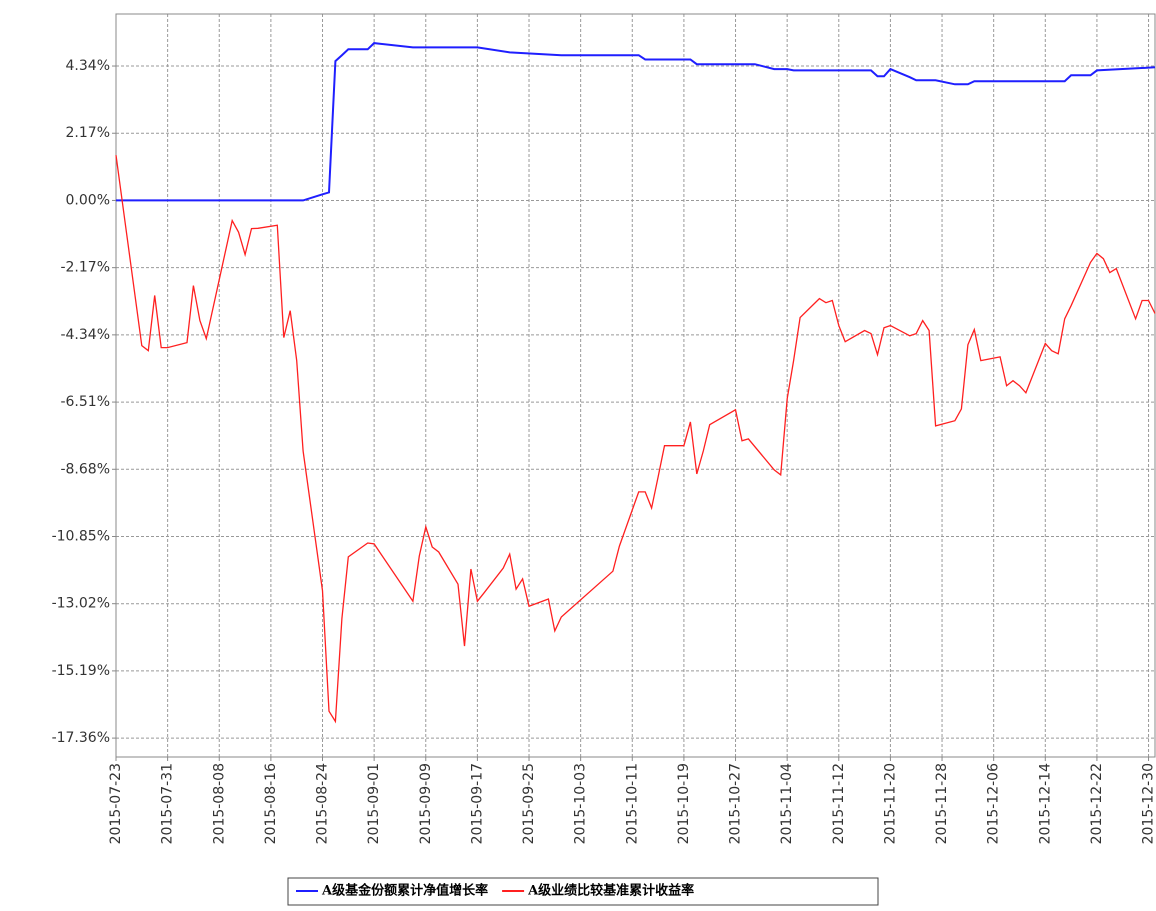 The image size is (1156, 911). I want to click on x-tick-label: 2015-09-01, so click(374, 803).